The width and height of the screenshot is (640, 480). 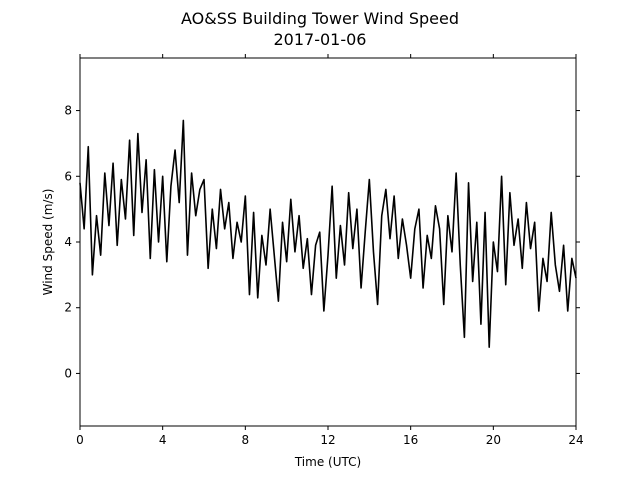 What do you see at coordinates (493, 440) in the screenshot?
I see `x-tick-label: 20` at bounding box center [493, 440].